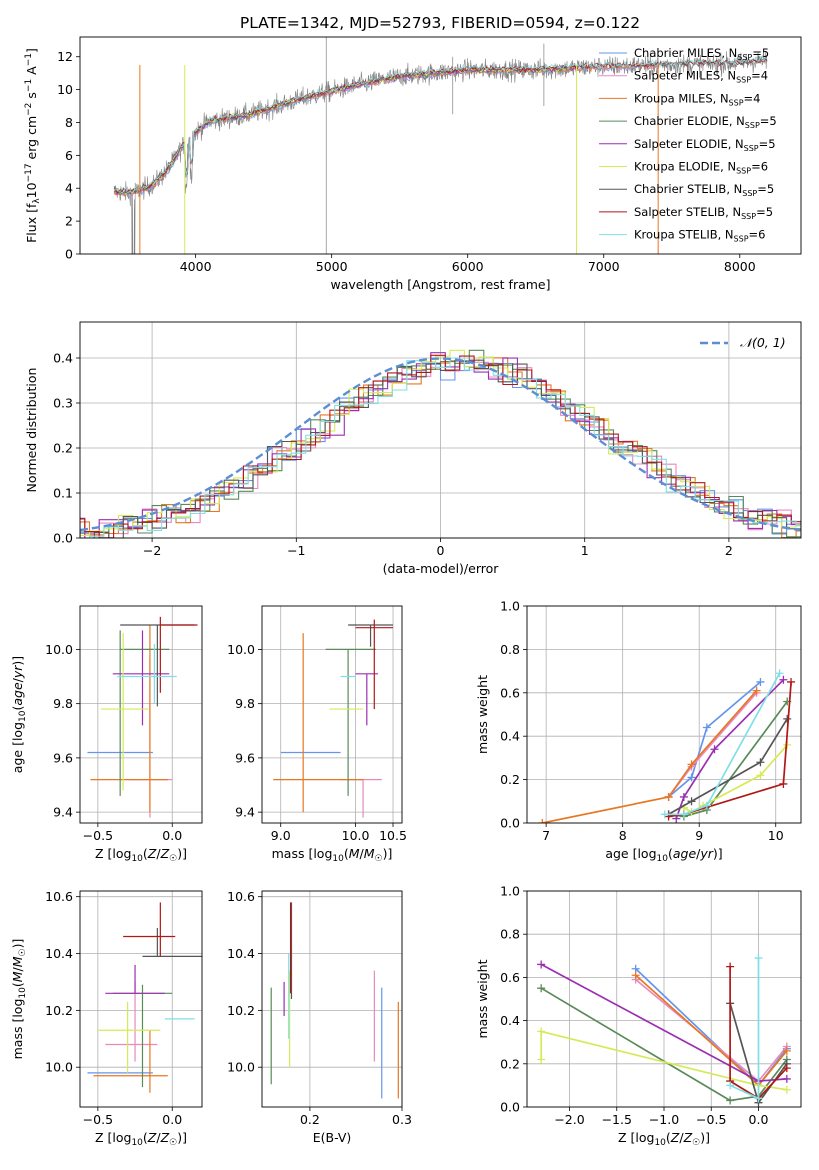  I want to click on label-part: ☉, so click(173, 1143).